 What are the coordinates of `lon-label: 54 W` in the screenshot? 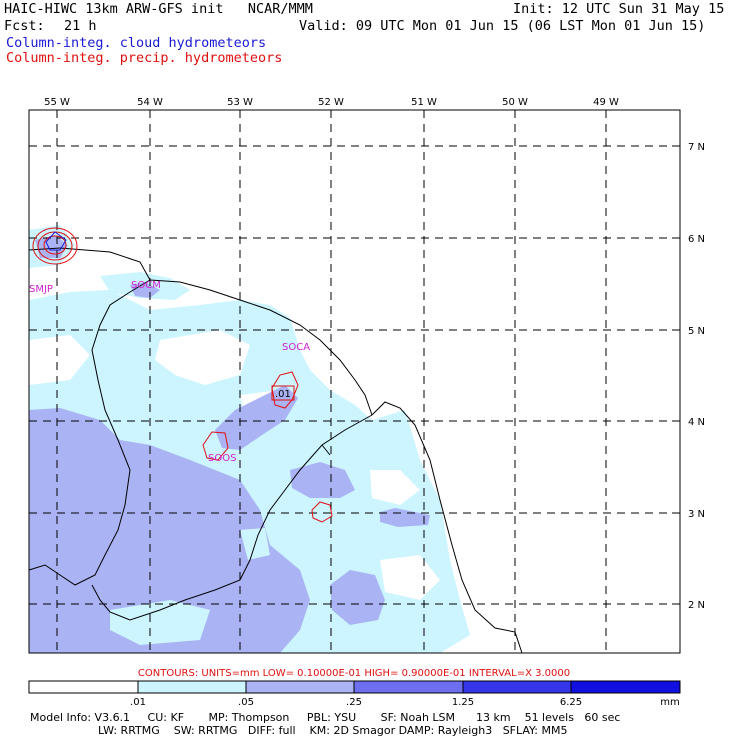 It's located at (150, 102).